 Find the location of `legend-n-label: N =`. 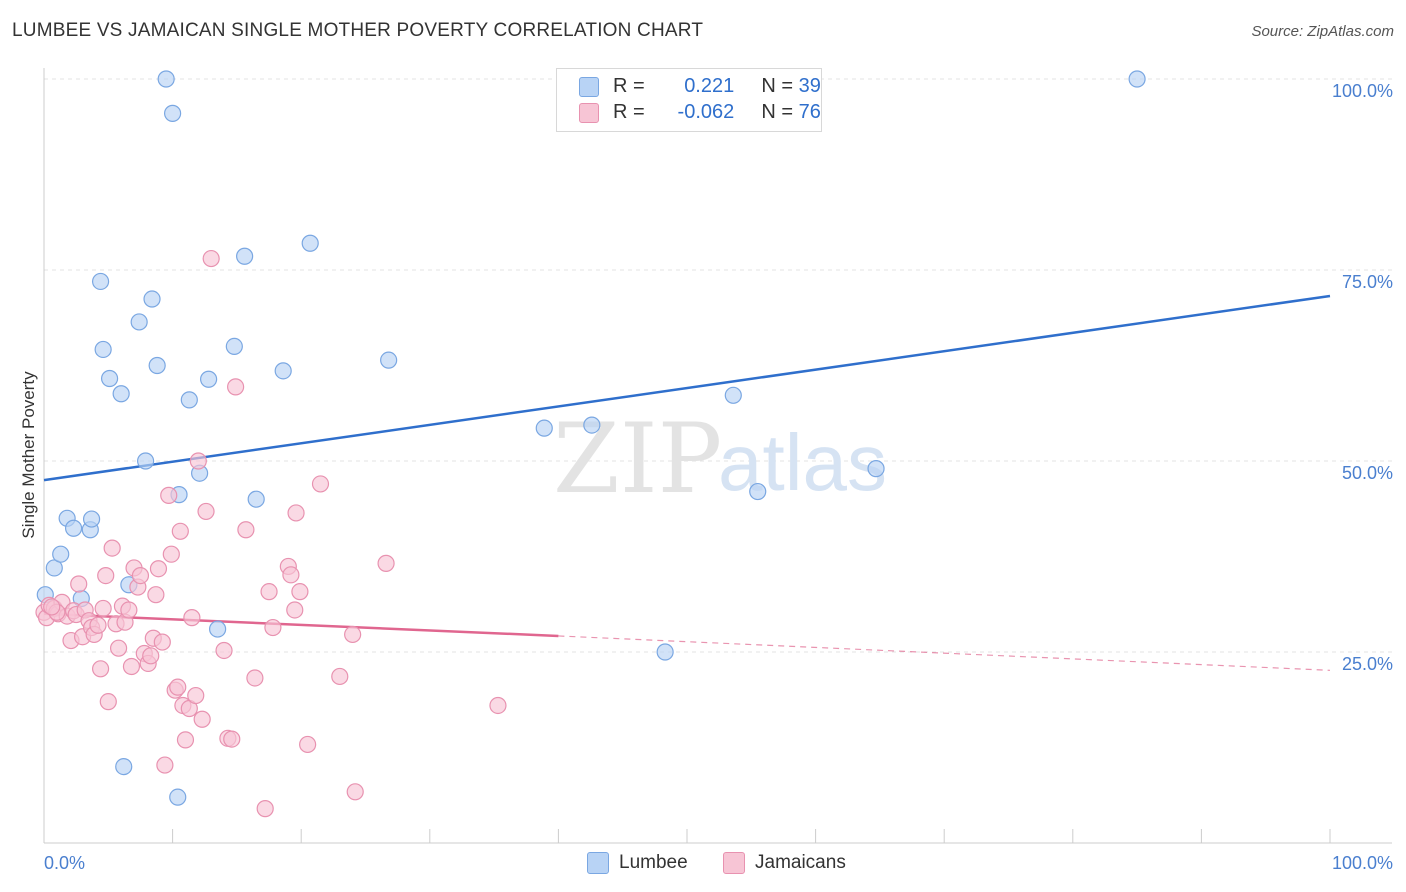

legend-n-label: N = is located at coordinates (777, 112).